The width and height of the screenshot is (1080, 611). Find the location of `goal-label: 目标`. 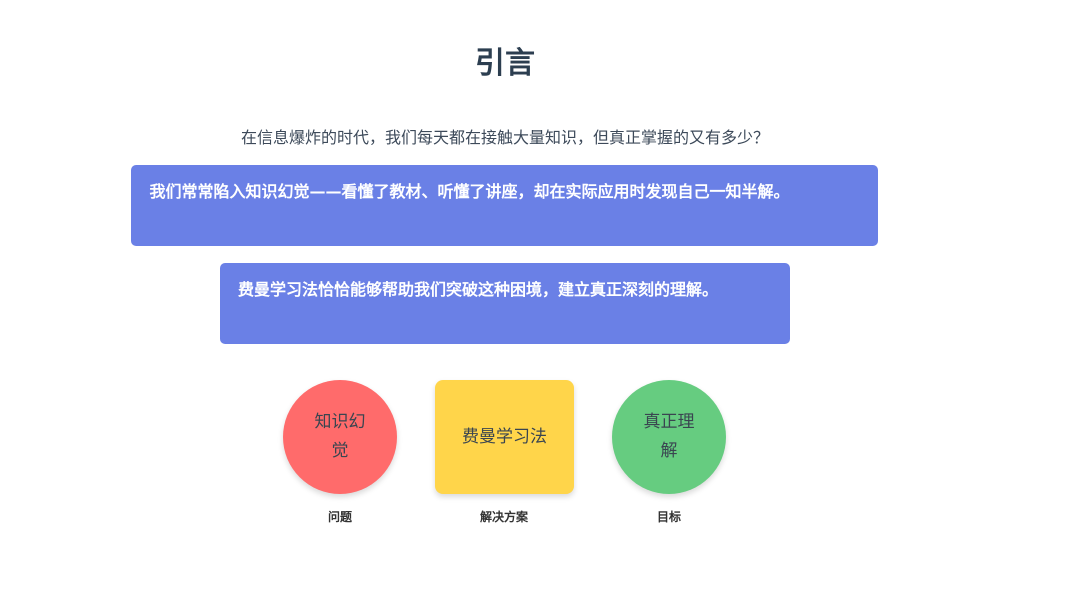

goal-label: 目标 is located at coordinates (668, 517).